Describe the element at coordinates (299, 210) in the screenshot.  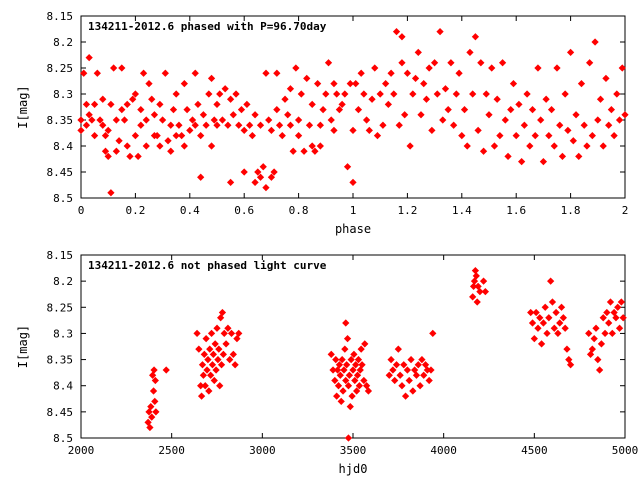
I see `x-tick-label: 0.8` at that location.